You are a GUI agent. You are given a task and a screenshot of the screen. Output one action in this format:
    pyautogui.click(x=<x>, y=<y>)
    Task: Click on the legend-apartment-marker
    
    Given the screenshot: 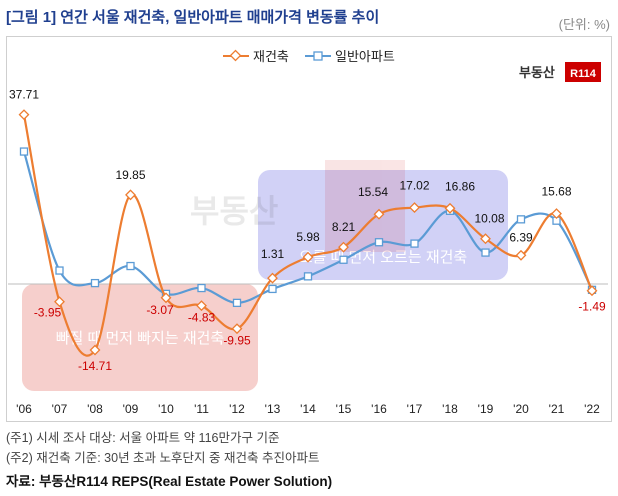 What is the action you would take?
    pyautogui.click(x=318, y=56)
    